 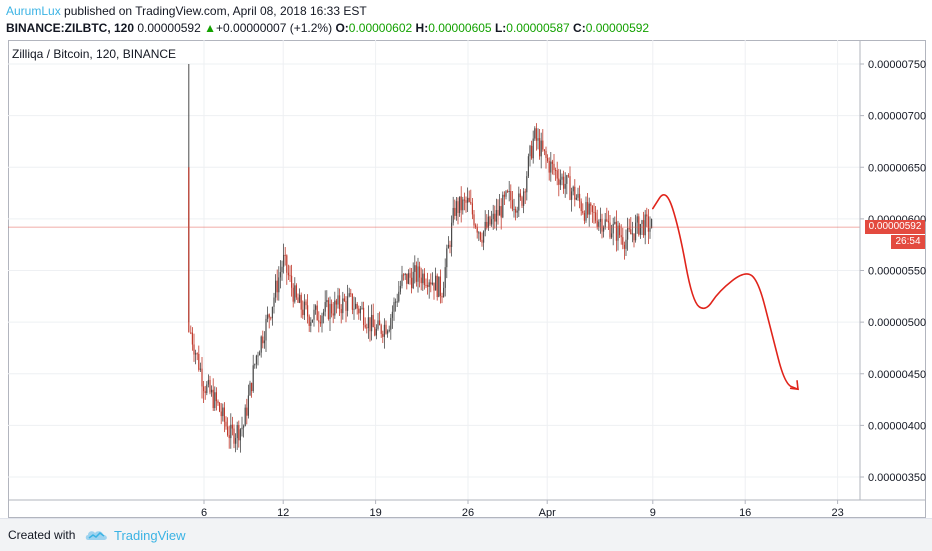 I want to click on high-label: H:, so click(x=422, y=28).